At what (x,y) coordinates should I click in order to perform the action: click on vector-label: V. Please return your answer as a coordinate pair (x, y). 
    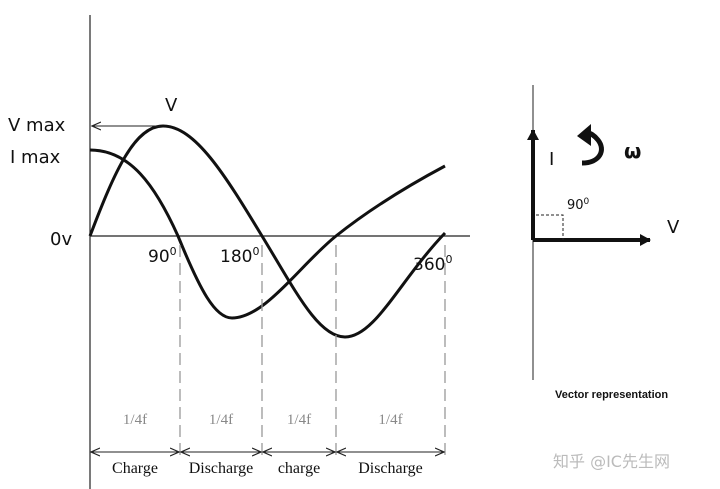
    Looking at the image, I should click on (673, 227).